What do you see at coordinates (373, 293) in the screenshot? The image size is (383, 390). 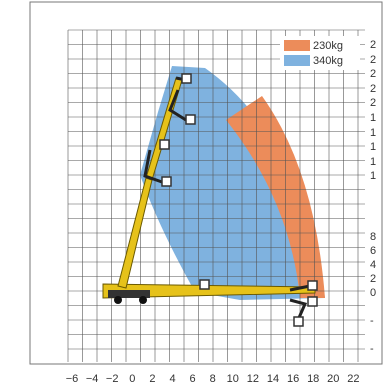 I see `y-axis-label: 0` at bounding box center [373, 293].